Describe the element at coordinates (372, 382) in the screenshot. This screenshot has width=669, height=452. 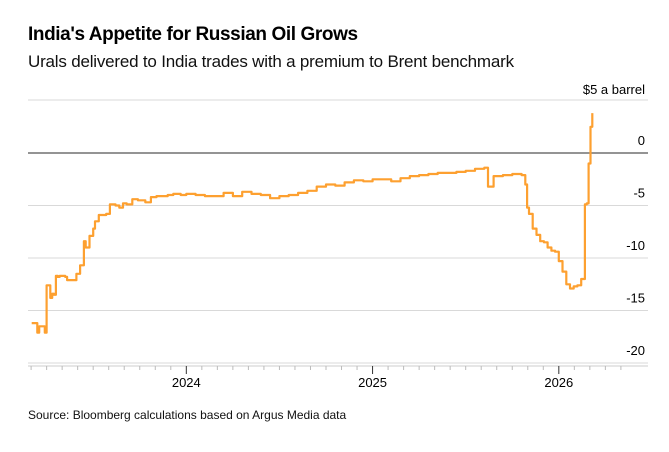
I see `x-tick-label: 2025` at that location.